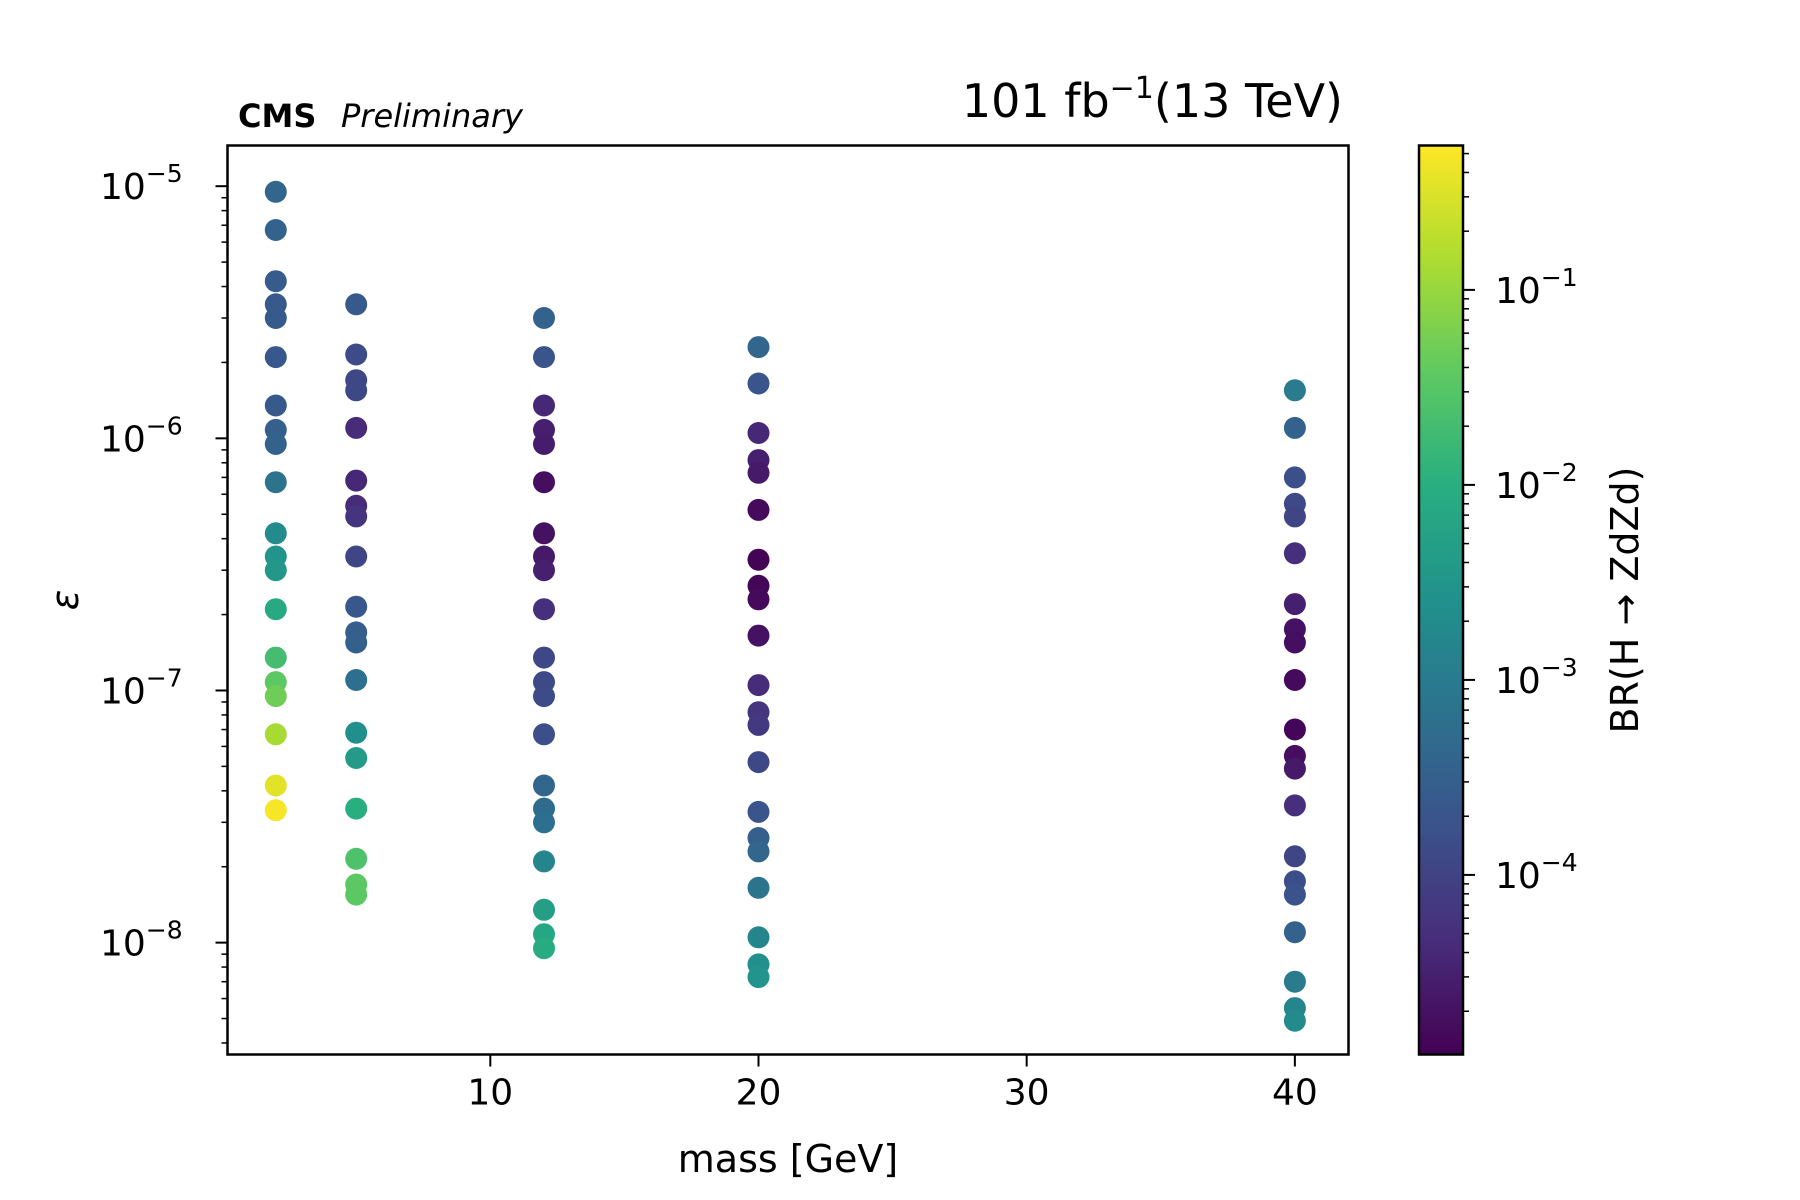 The height and width of the screenshot is (1200, 1800). I want to click on y-tick-label-2: 10⁻⁶, so click(141, 435).